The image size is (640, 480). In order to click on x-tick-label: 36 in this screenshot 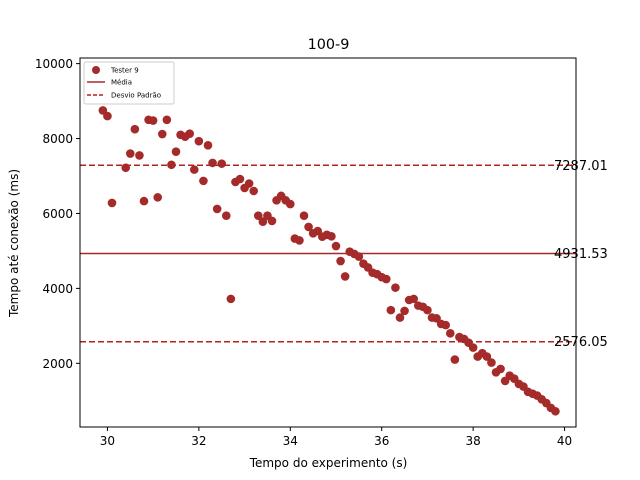, I will do `click(381, 441)`.